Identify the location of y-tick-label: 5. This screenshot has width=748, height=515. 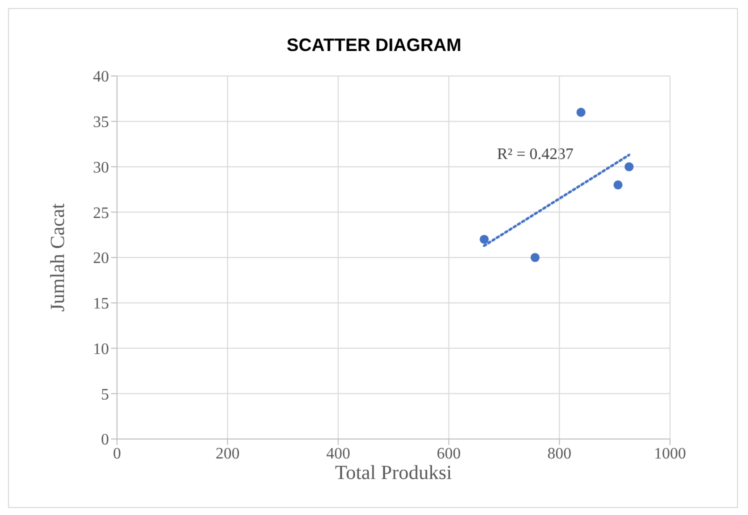
(105, 395).